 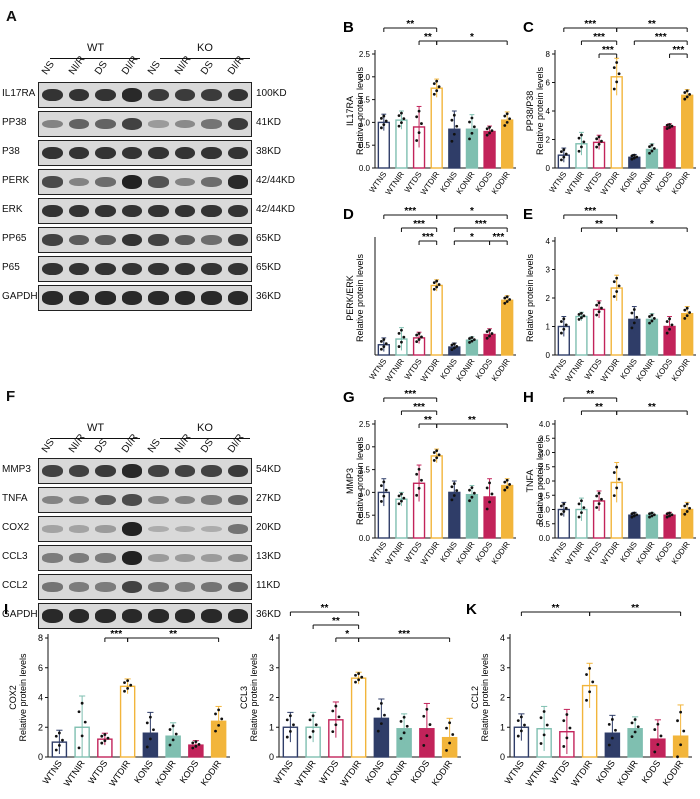 I want to click on kd-label: 27KD, so click(x=269, y=498).